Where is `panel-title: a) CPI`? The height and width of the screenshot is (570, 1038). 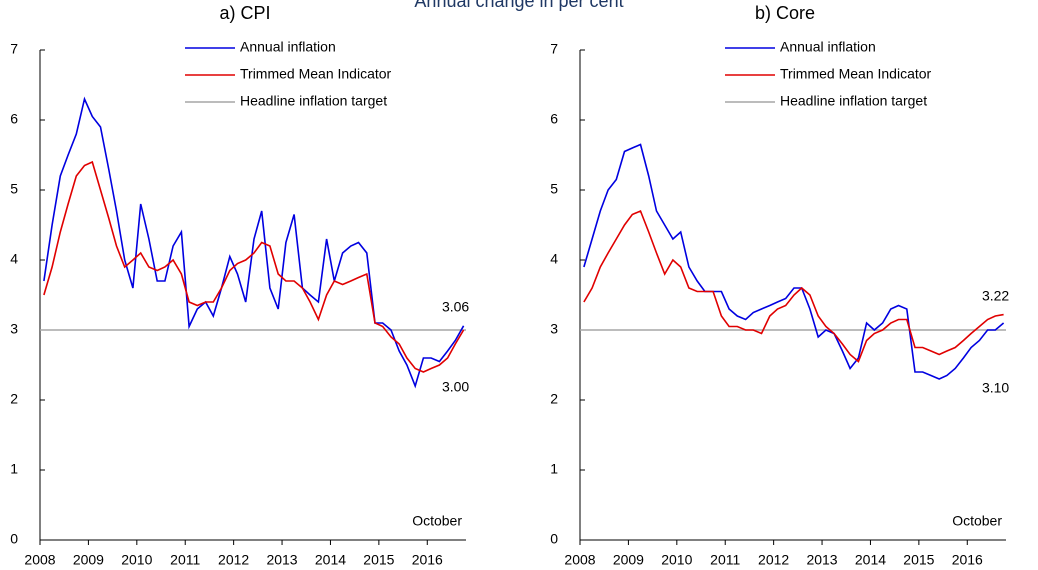
panel-title: a) CPI is located at coordinates (244, 13).